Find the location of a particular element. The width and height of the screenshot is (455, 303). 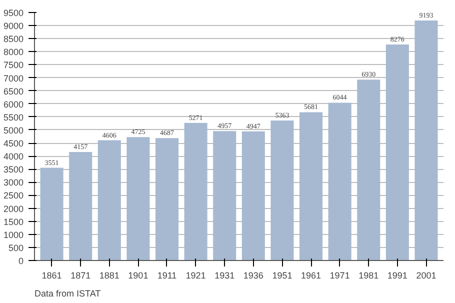

x-tick-label: 1861 is located at coordinates (52, 275).